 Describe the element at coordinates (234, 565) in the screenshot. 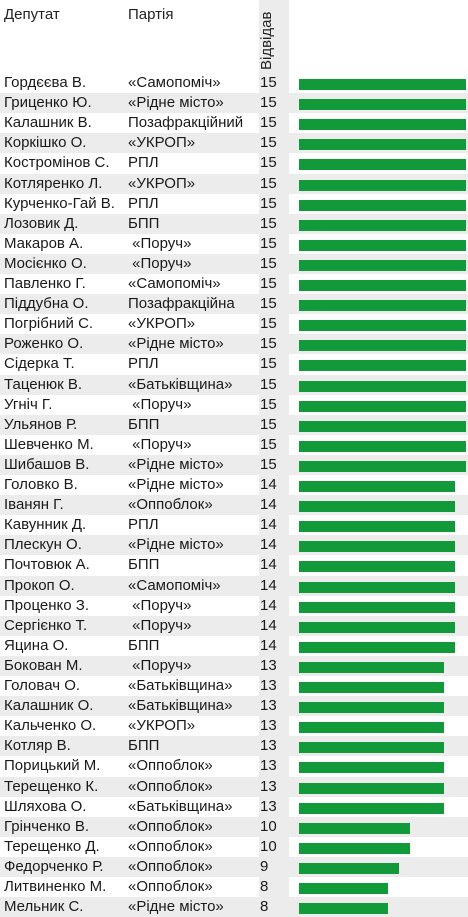

I see `table-row: Почтовюк А. БПП 14` at that location.